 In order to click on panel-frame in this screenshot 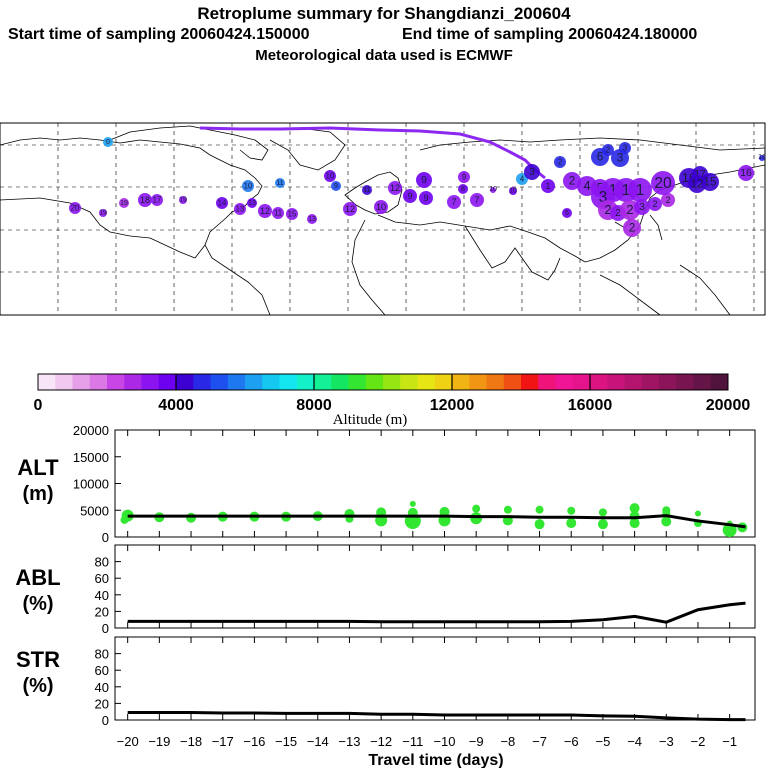, I will do `click(435, 678)`.